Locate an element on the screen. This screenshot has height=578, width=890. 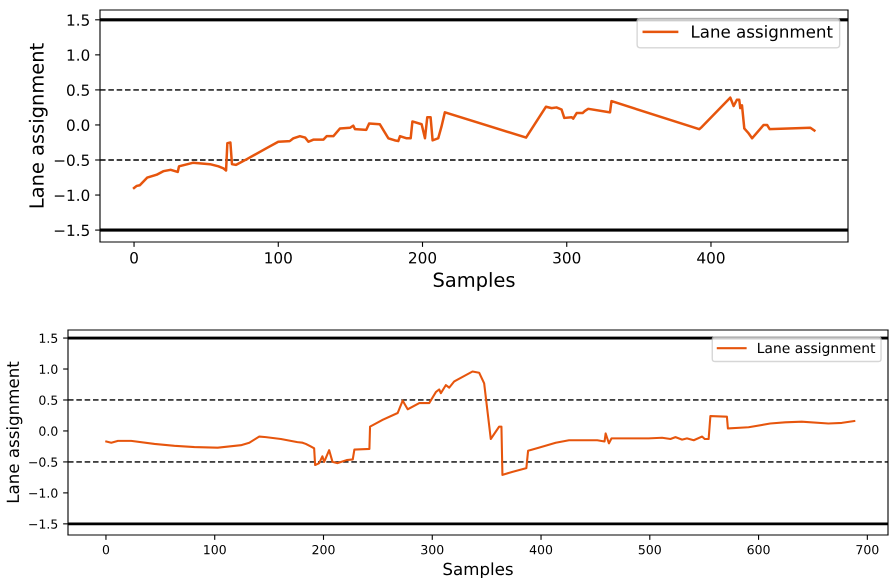
x-tick-label: 700 is located at coordinates (867, 549).